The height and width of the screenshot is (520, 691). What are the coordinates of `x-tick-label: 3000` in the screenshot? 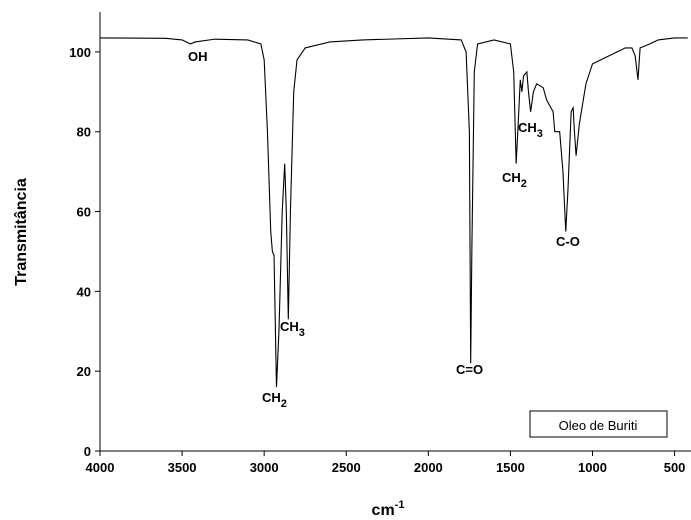 It's located at (264, 467).